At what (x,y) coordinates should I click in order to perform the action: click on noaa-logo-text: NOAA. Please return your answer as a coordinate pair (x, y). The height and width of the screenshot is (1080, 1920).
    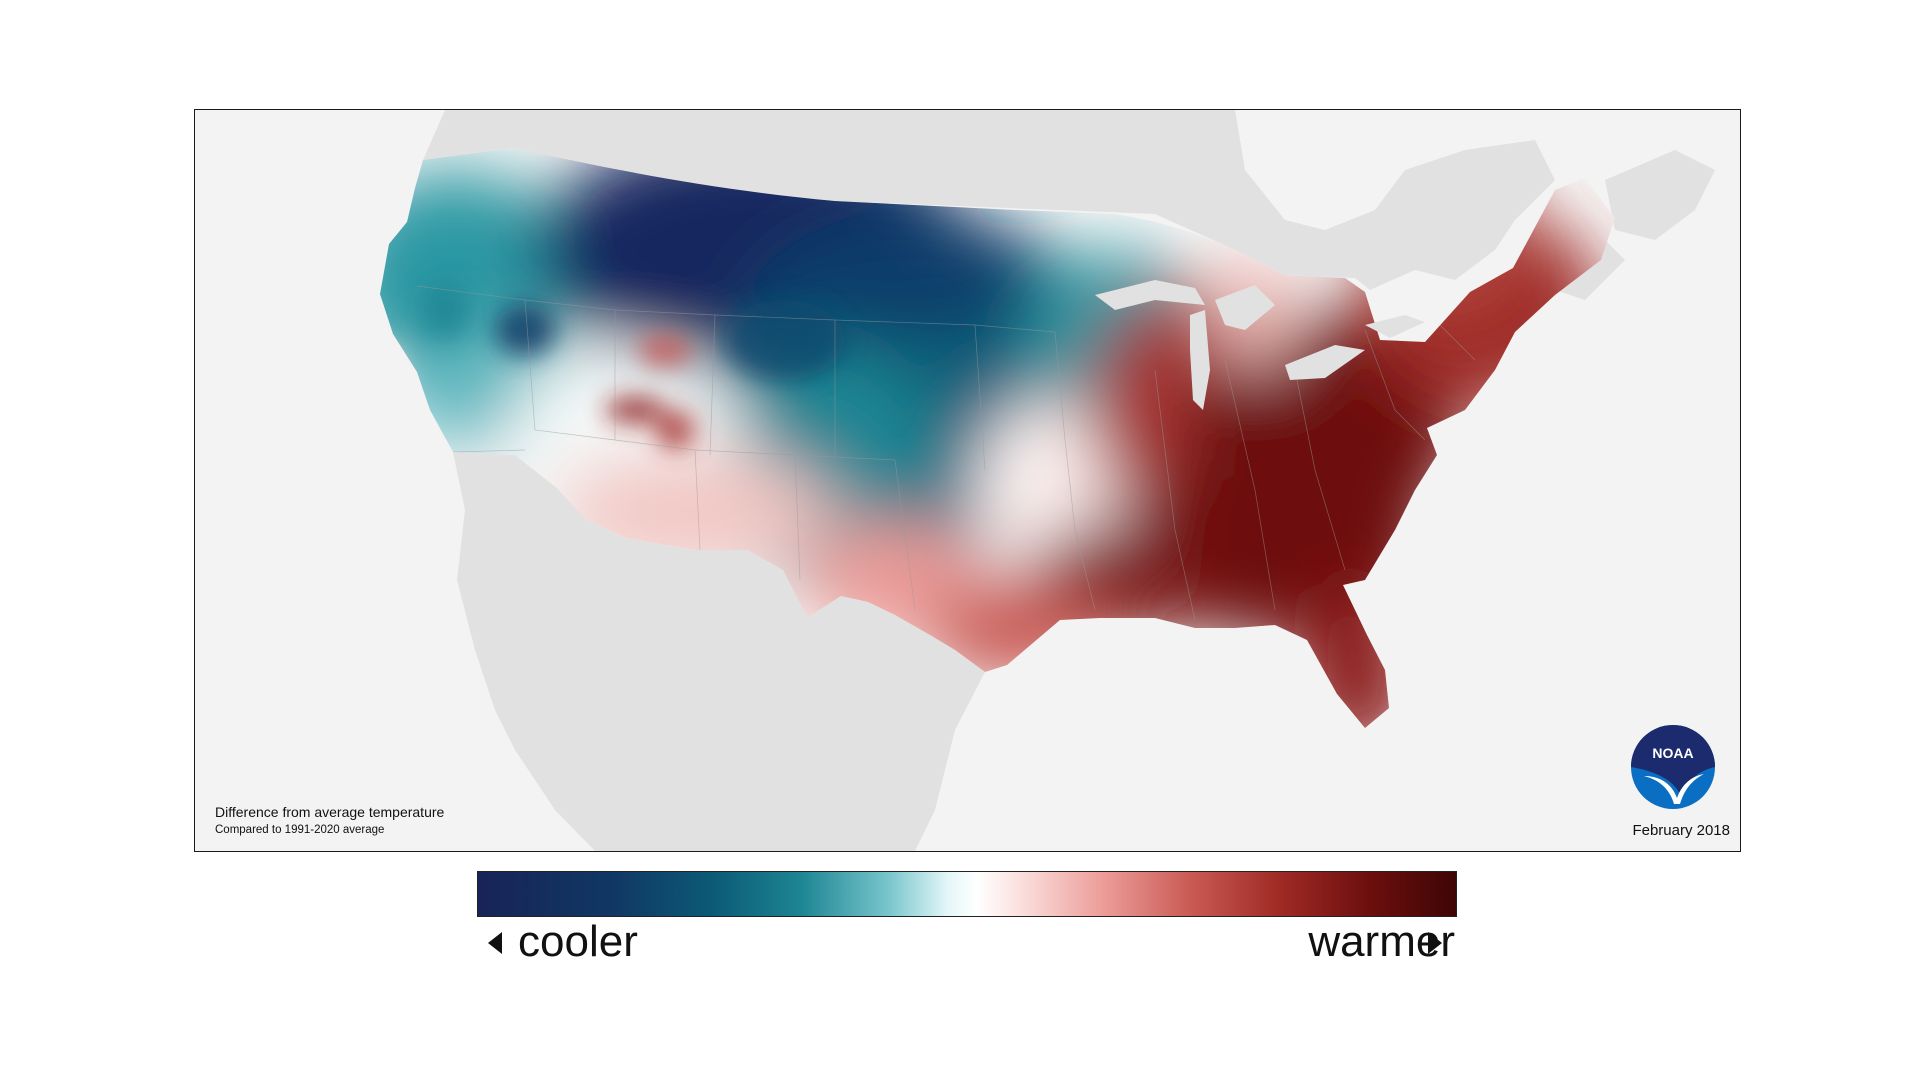
    Looking at the image, I should click on (1672, 753).